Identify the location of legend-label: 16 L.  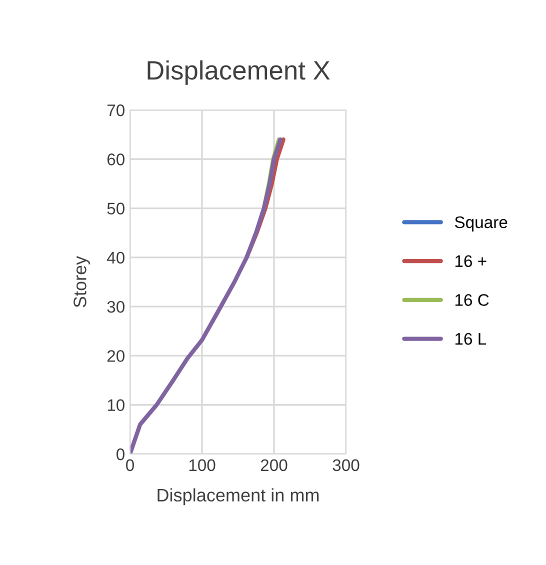
(470, 338).